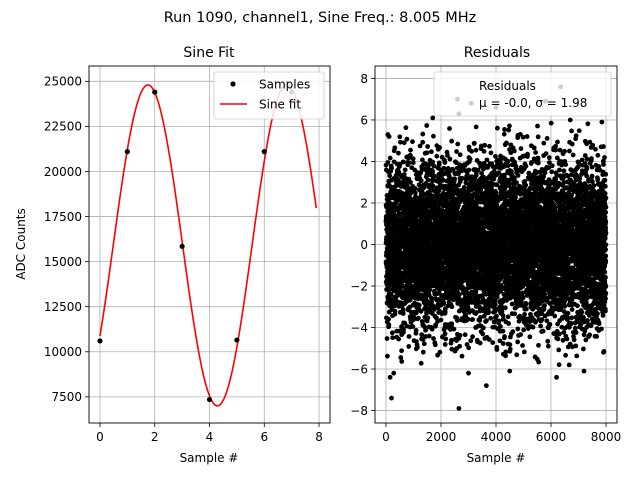  Describe the element at coordinates (63, 352) in the screenshot. I see `sine-y-tick-label: 10000` at that location.